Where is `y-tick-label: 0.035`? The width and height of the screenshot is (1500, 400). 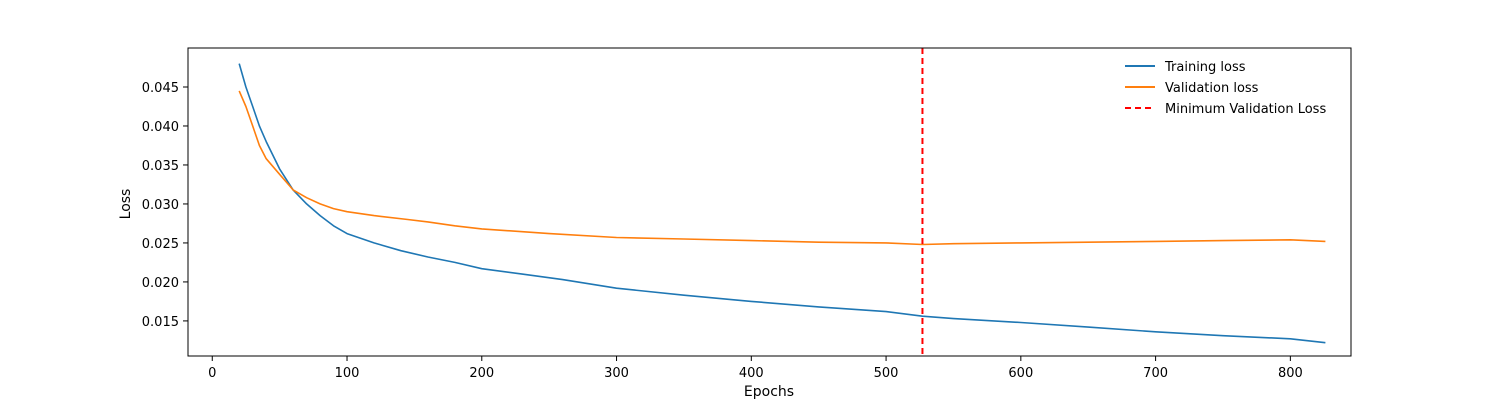 y-tick-label: 0.035 is located at coordinates (160, 166).